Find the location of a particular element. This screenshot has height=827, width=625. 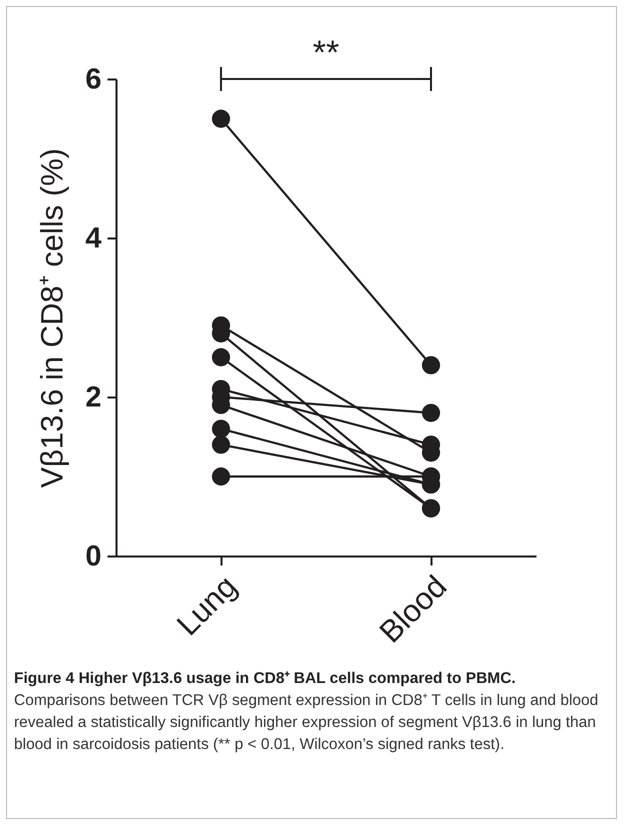

text: Figure 4 Higher Vβ13.6 usage in CD8⁺ BAL cells compared to PBMC. is located at coordinates (265, 678).